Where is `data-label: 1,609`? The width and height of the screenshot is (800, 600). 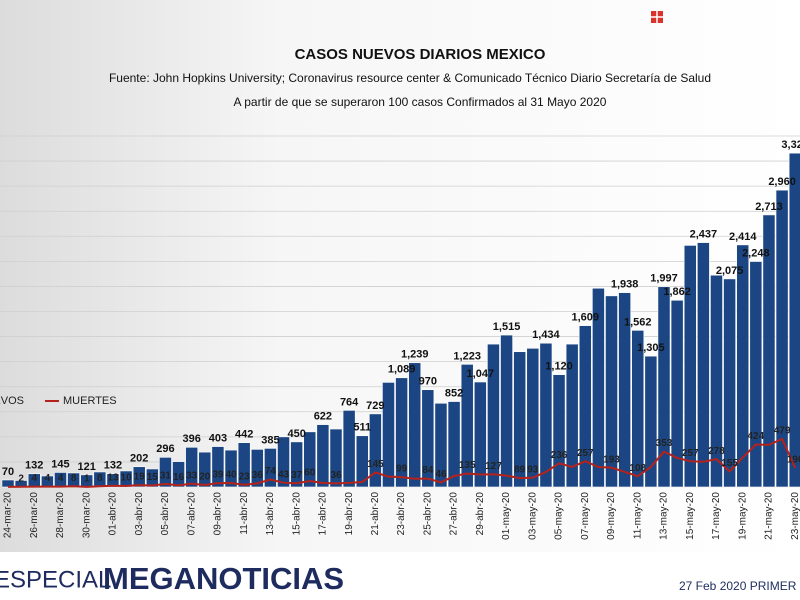
data-label: 1,609 is located at coordinates (586, 318).